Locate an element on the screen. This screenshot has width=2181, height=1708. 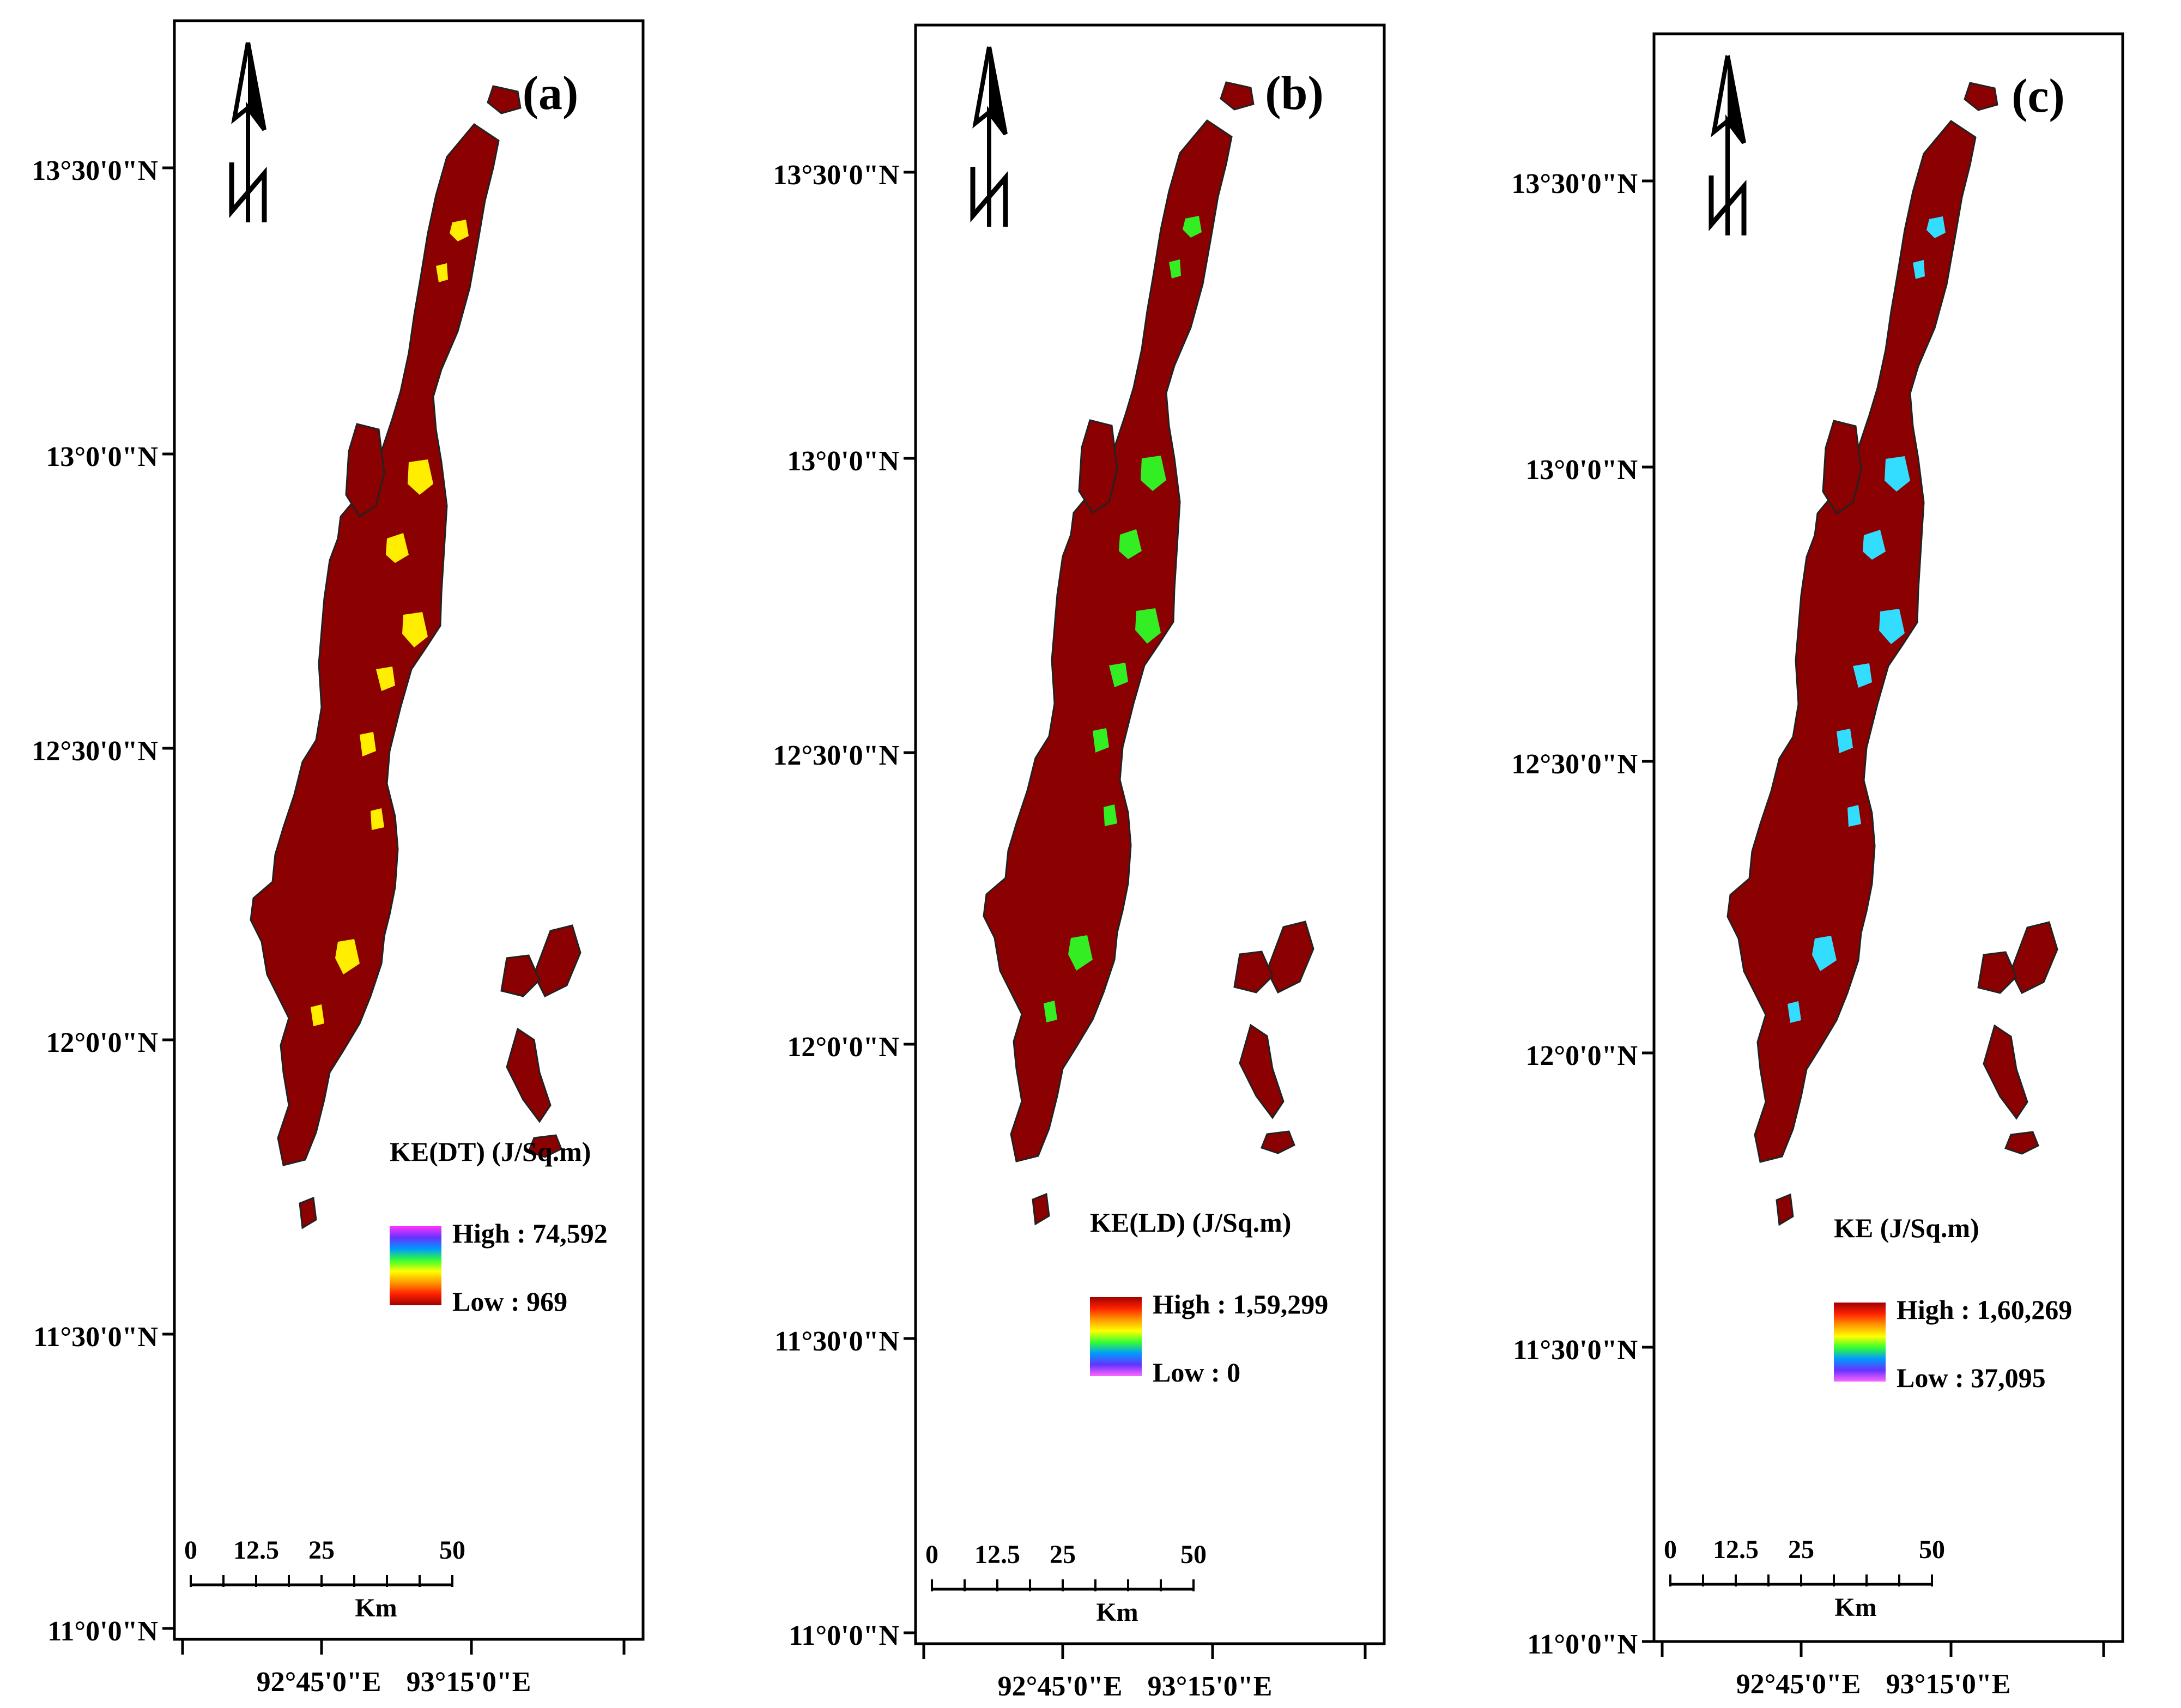
legend-high-label: High : 74,592 is located at coordinates (530, 1233).